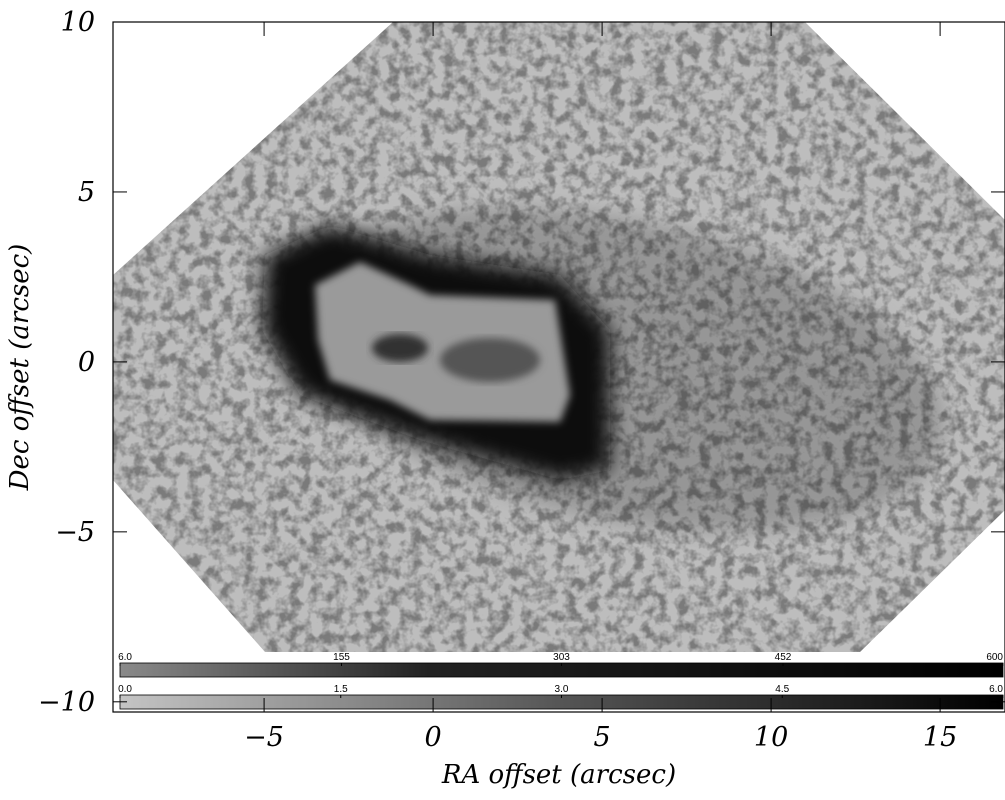 This screenshot has height=800, width=1005. I want to click on y-tick-label: −5, so click(75, 532).